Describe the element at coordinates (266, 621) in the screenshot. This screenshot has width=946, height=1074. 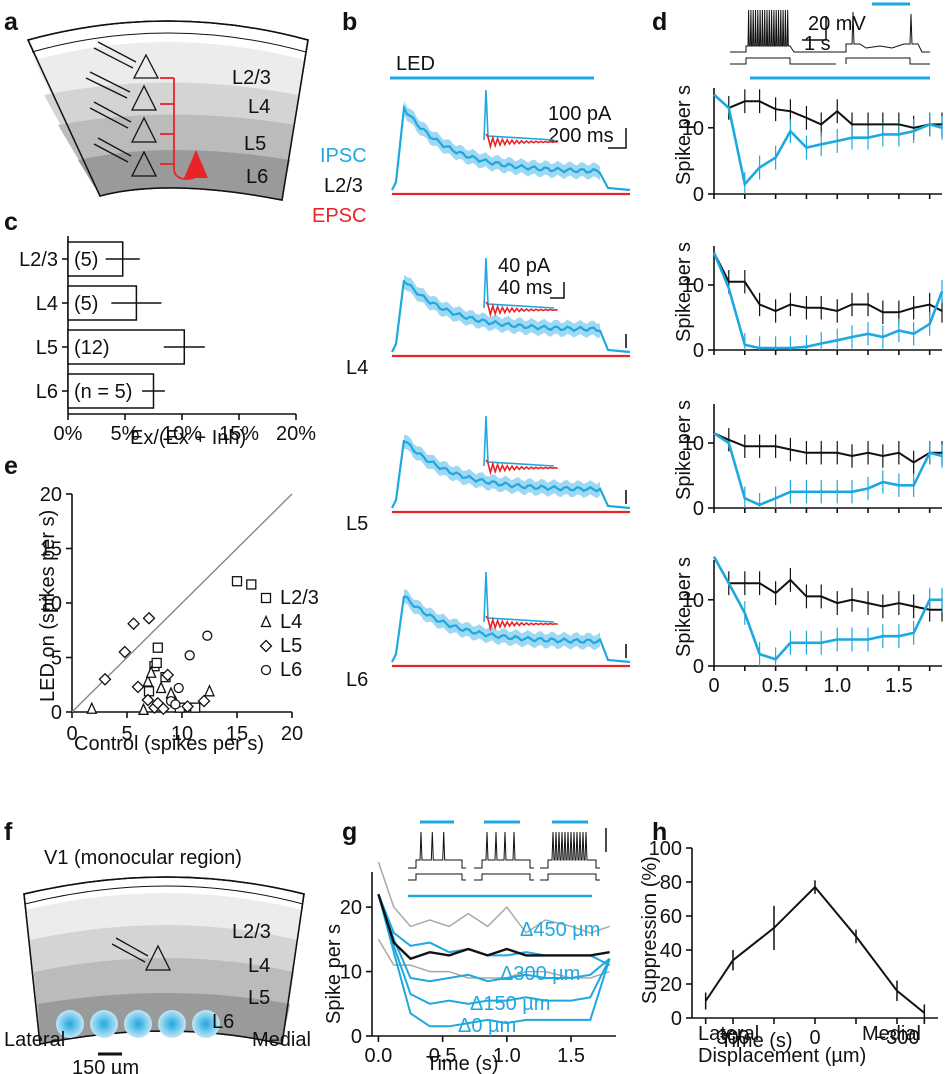
I see `panel-e-legend-marker` at that location.